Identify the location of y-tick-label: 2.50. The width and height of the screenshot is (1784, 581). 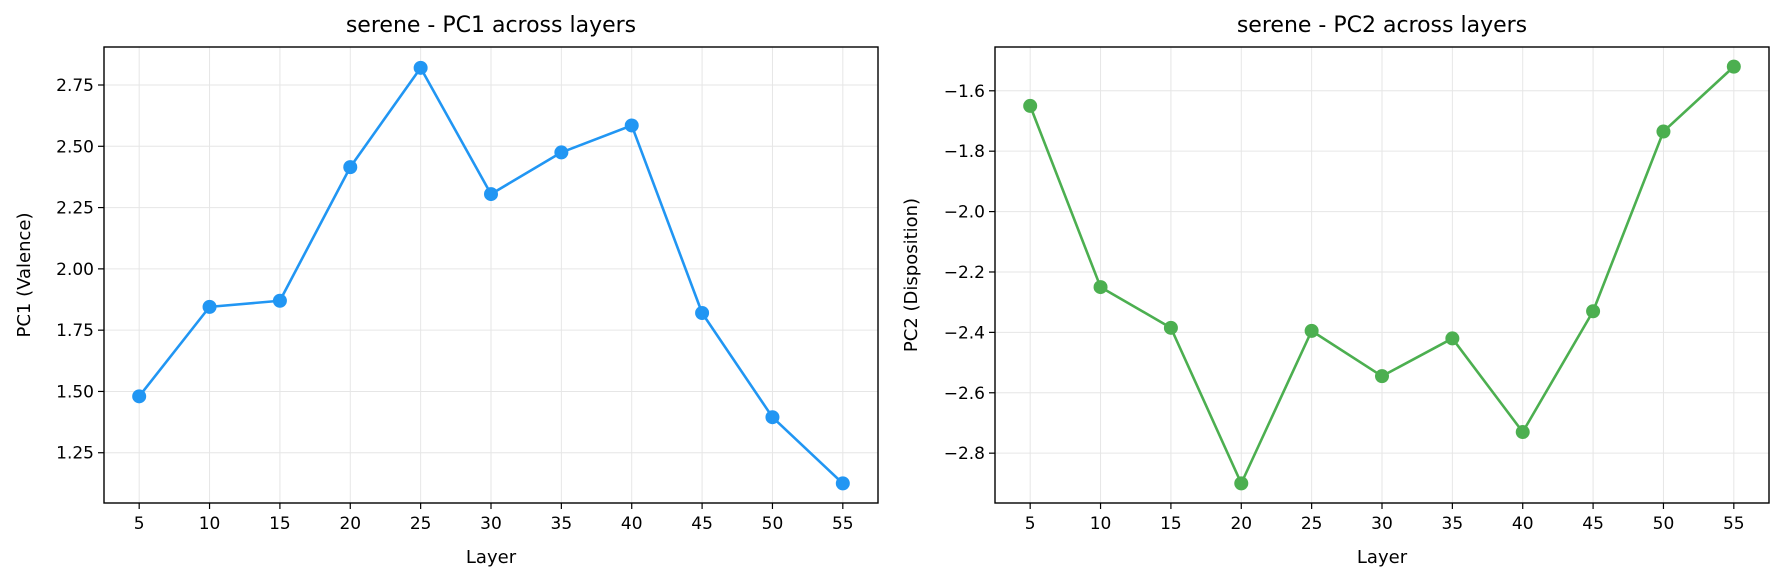
(75, 147).